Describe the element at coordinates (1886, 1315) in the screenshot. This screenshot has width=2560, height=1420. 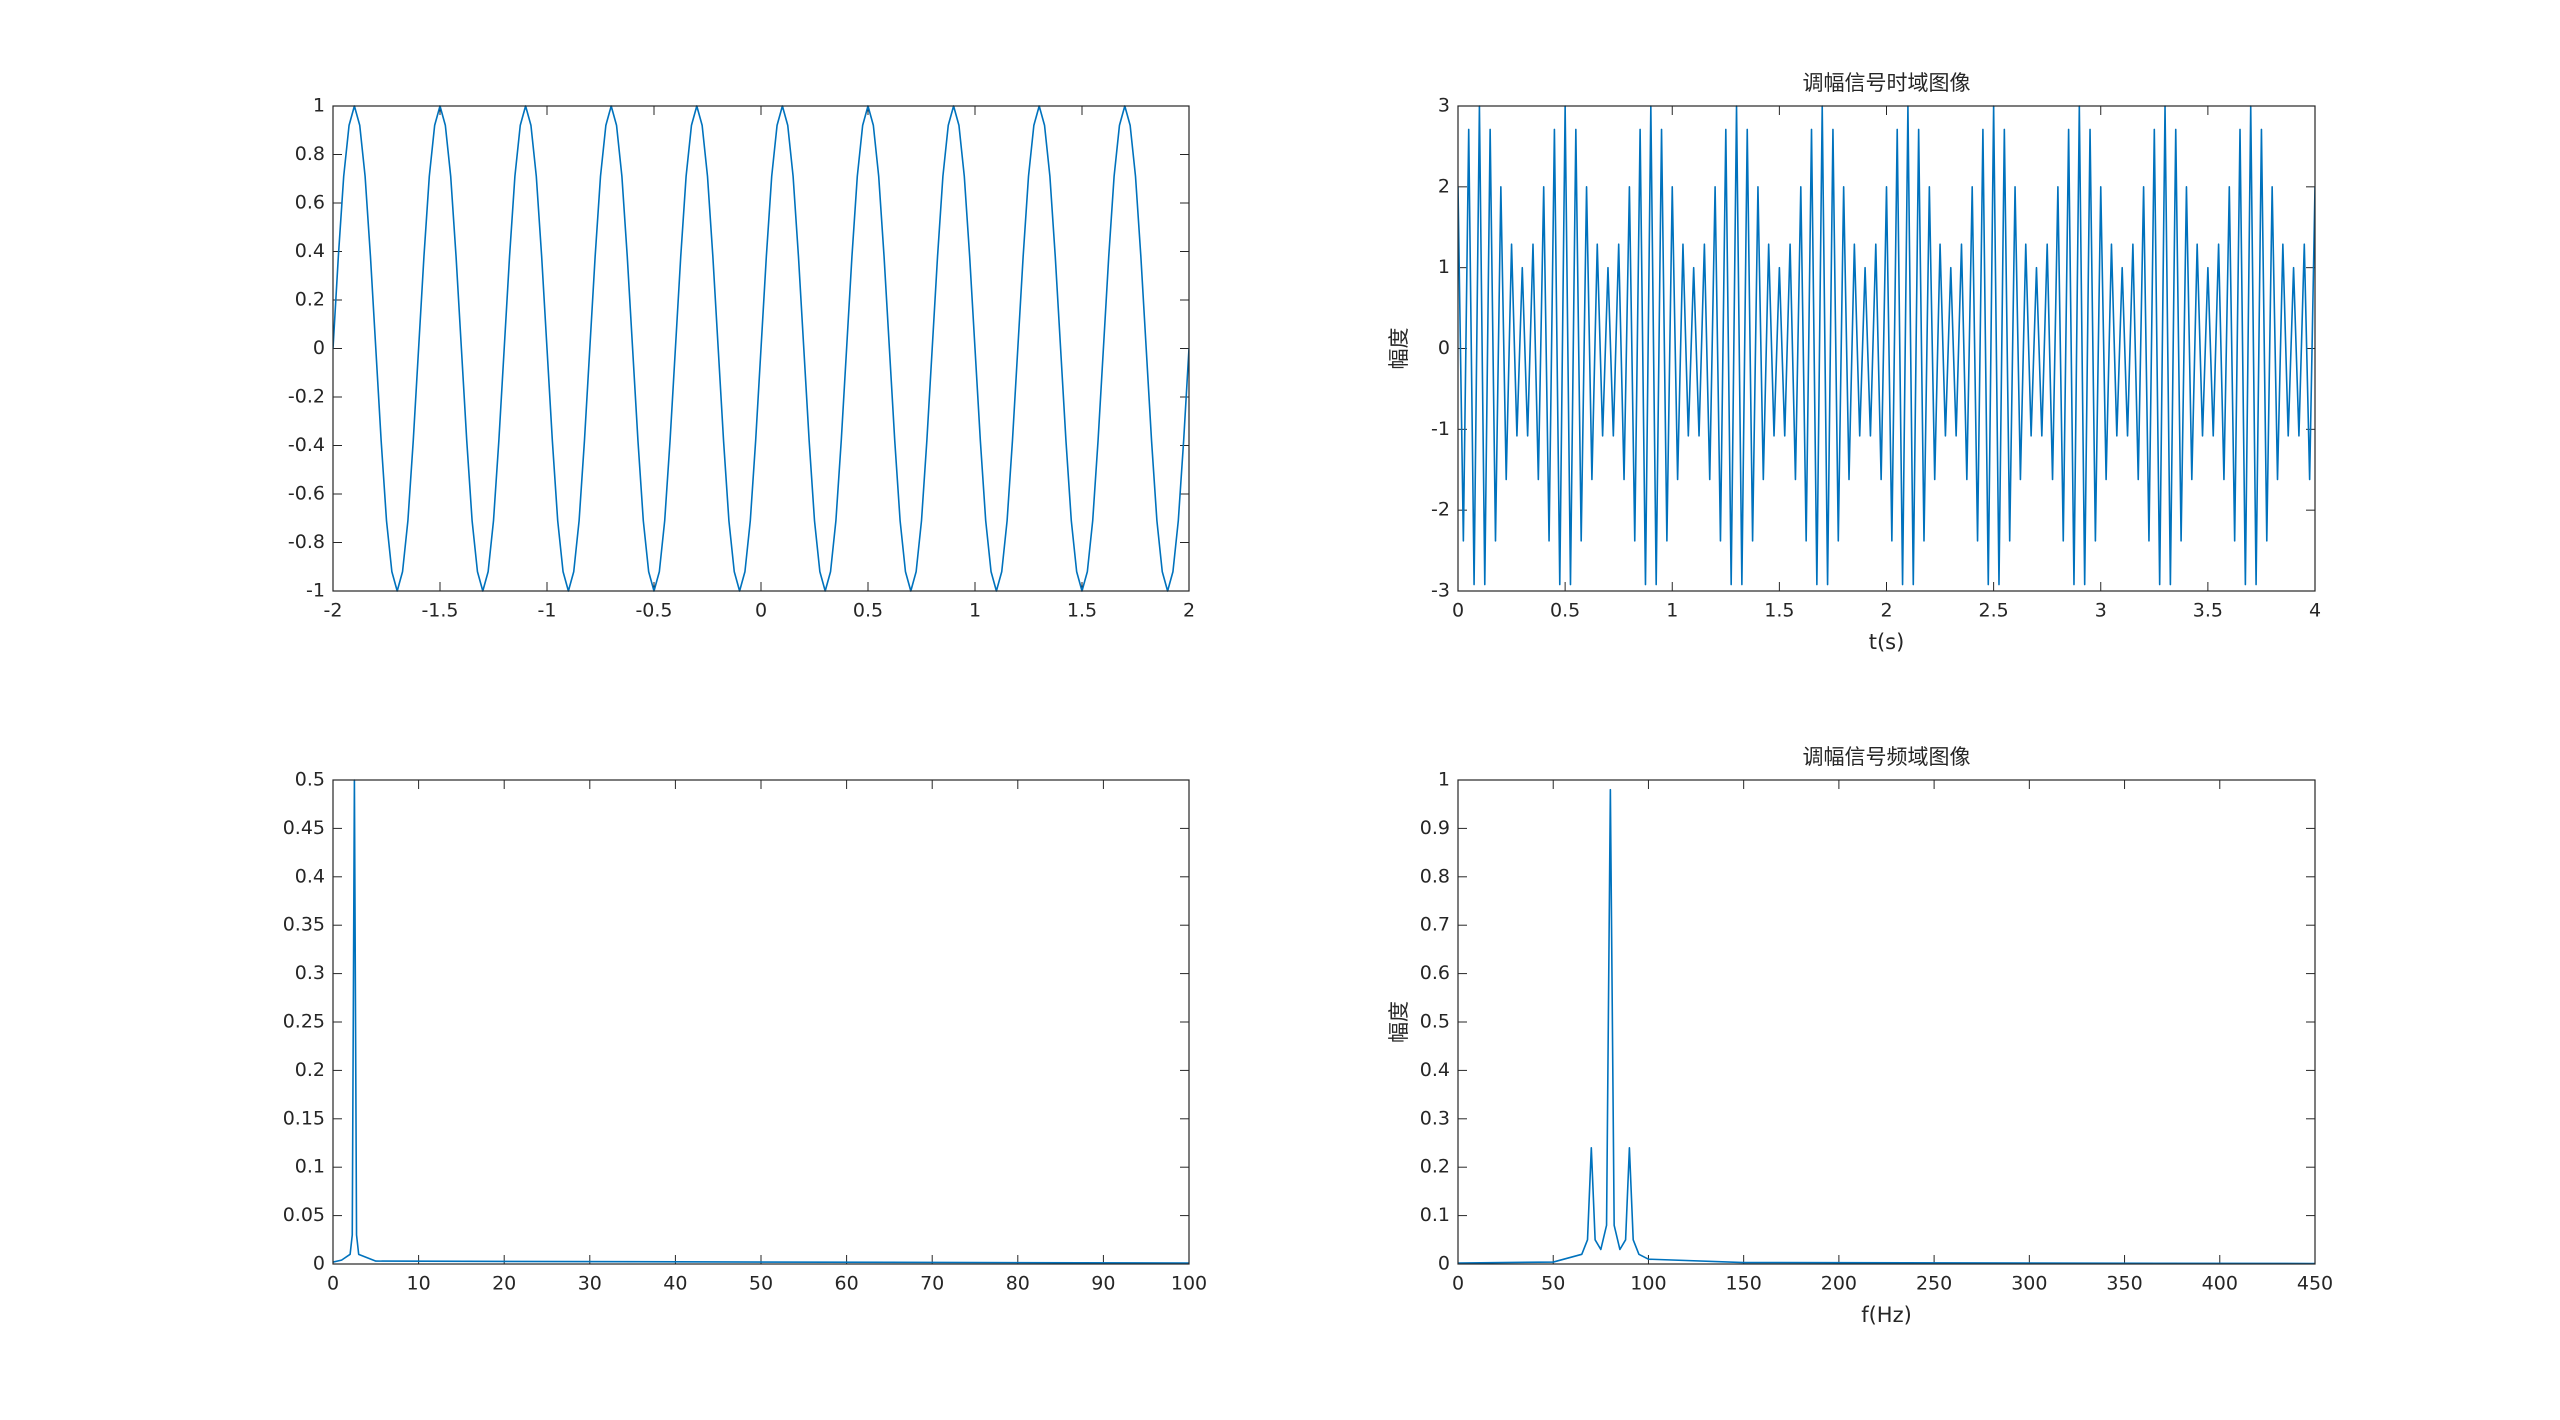
I see `x-axis-label: f(Hz)` at that location.